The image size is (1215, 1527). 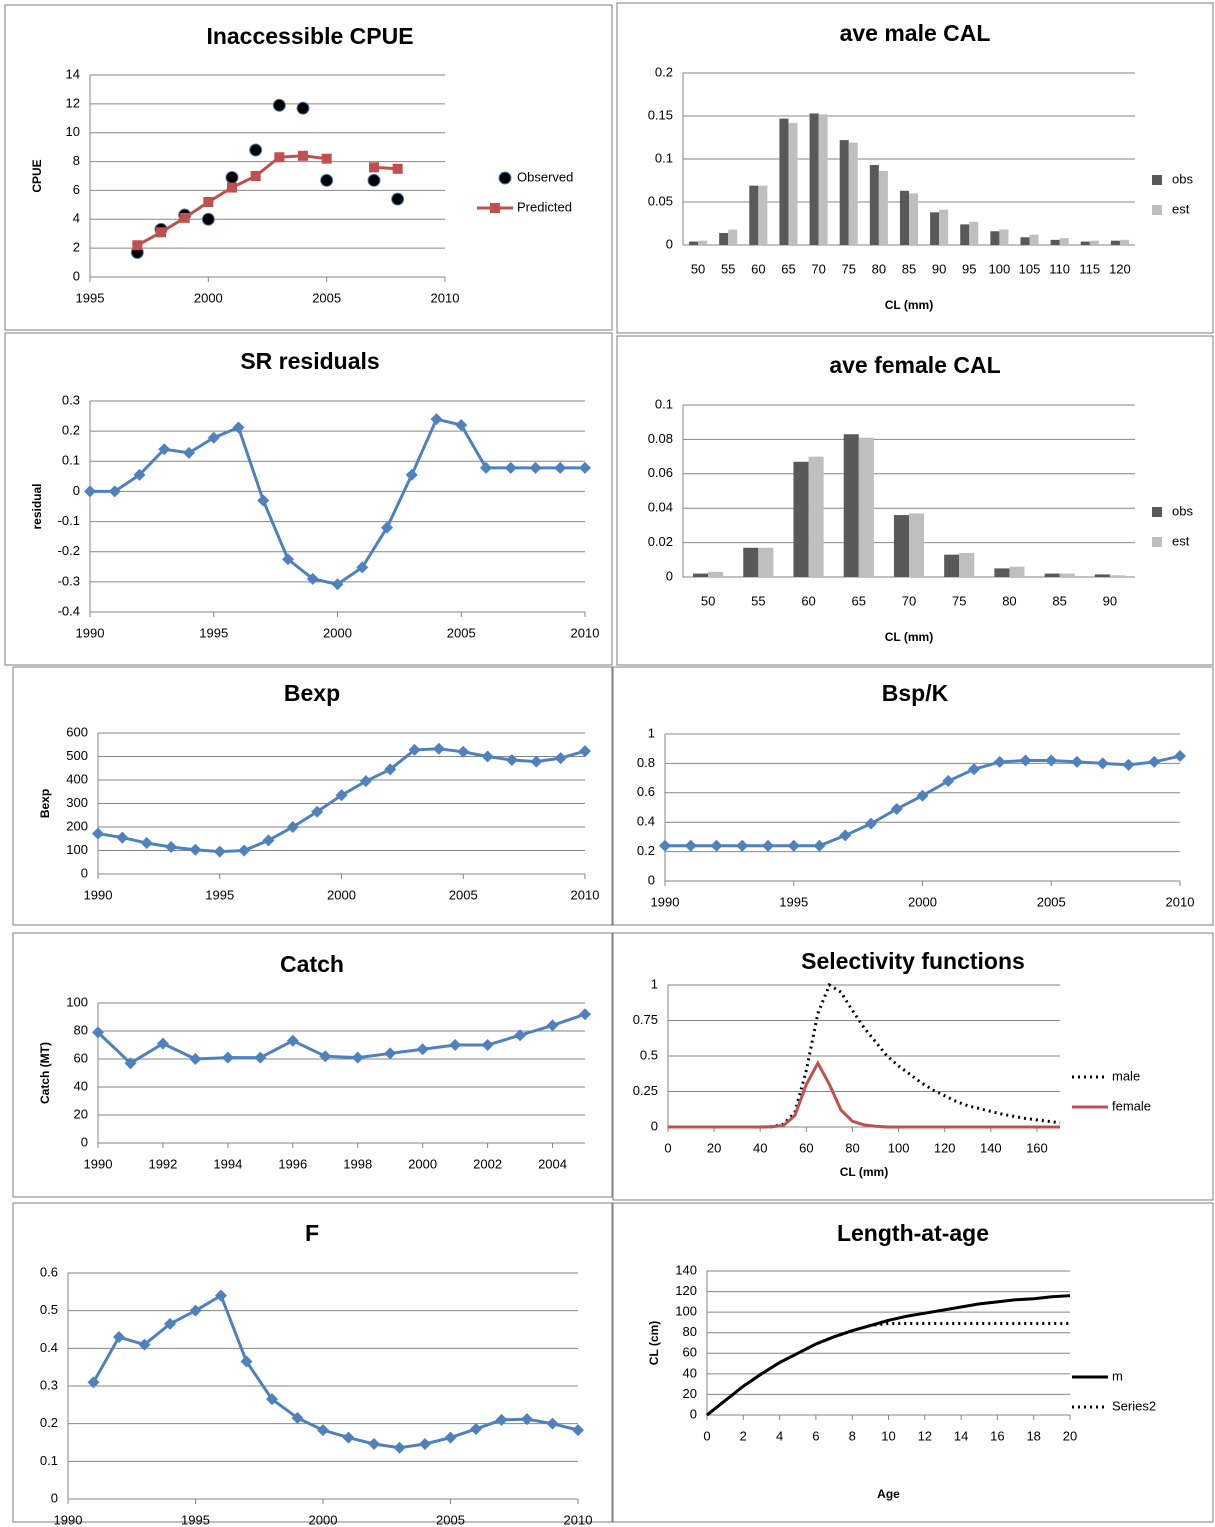 I want to click on y-tick-label: 0.06, so click(x=660, y=472).